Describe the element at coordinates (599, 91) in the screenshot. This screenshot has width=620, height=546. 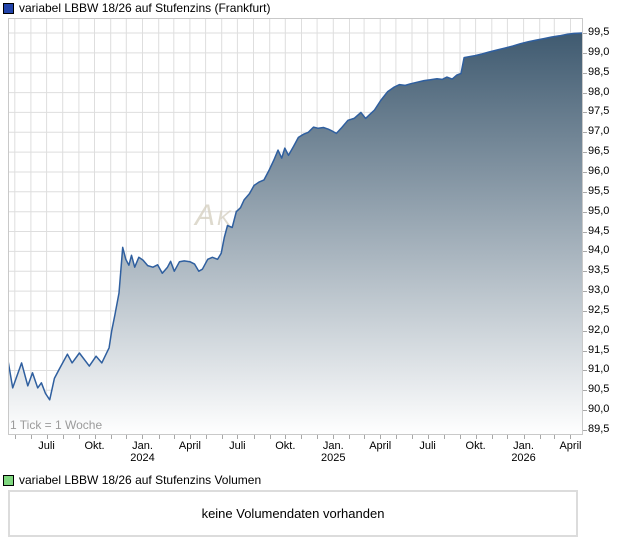
I see `y-axis-tick-label: 98,0` at that location.